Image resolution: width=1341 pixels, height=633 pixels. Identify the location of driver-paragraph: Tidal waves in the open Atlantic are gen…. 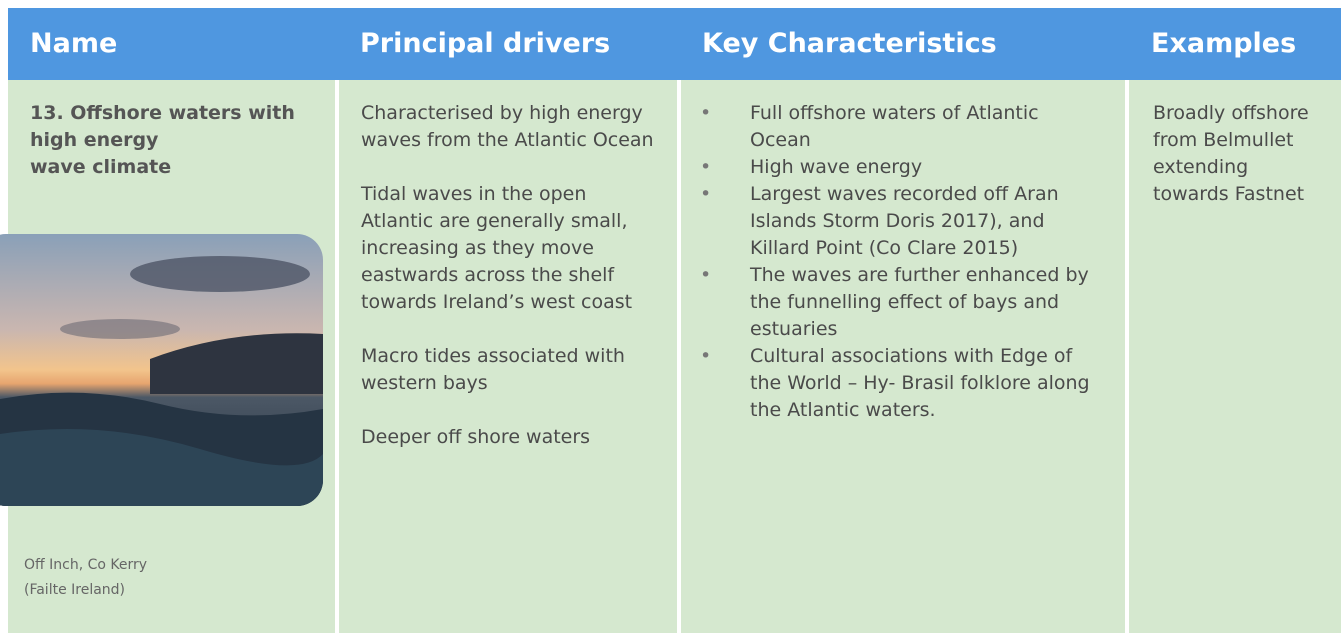
(497, 248).